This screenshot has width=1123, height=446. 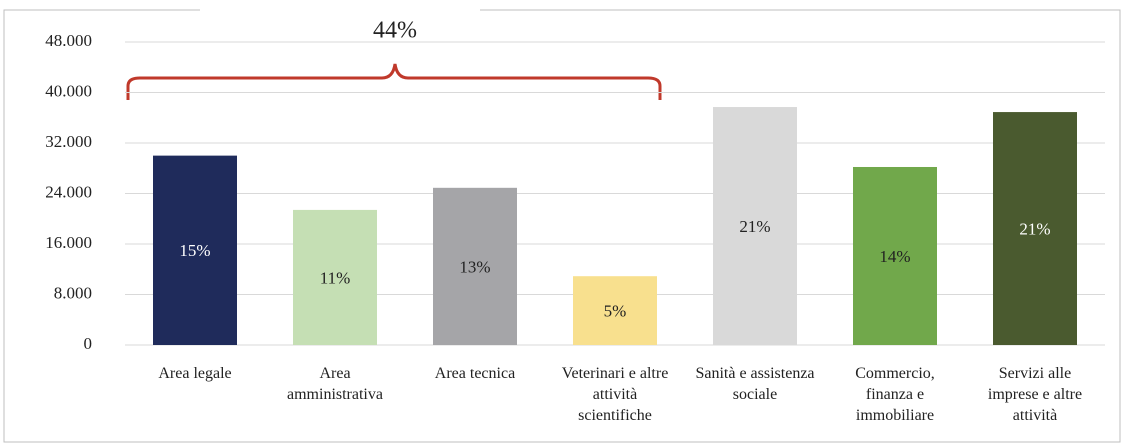 I want to click on bar-label: 13%, so click(x=474, y=266).